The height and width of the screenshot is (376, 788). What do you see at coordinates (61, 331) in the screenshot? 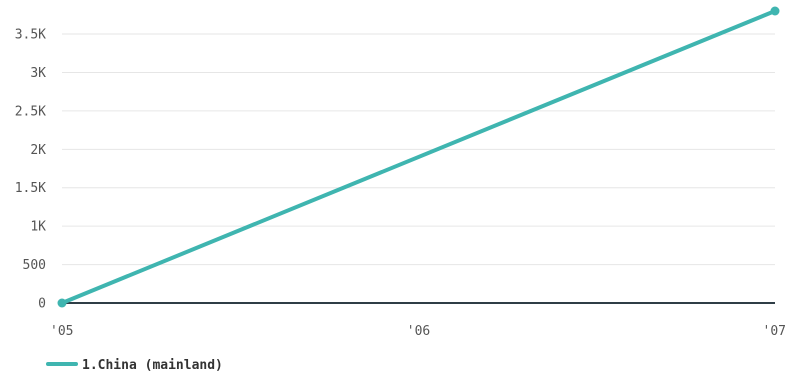
I see `x-tick-label: '05` at bounding box center [61, 331].